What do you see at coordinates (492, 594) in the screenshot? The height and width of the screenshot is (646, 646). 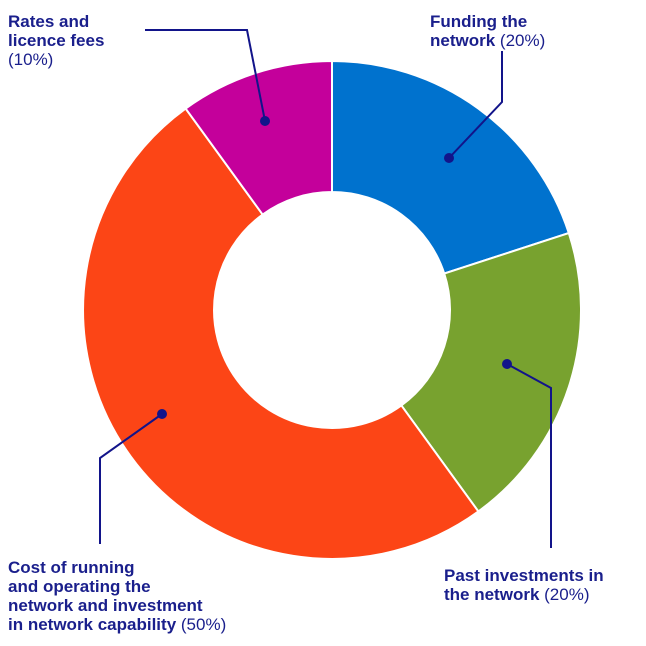 I see `label-past-line2: the network` at bounding box center [492, 594].